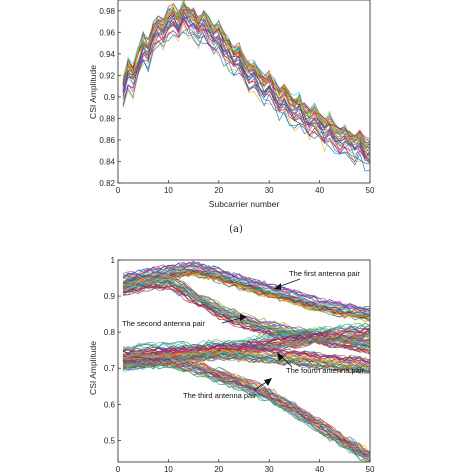 The image size is (474, 474). Describe the element at coordinates (289, 283) in the screenshot. I see `annotation-first-pair-arrow` at that location.